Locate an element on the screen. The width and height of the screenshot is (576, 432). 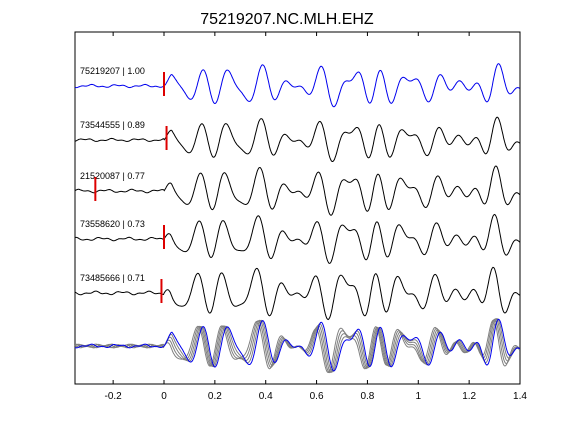
trace-1: 75219207 | 1.00 is located at coordinates (297, 85).